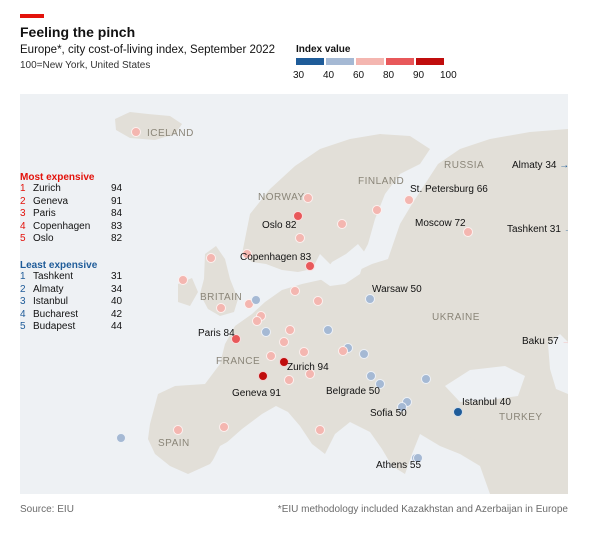 The image size is (600, 534). What do you see at coordinates (397, 289) in the screenshot?
I see `city-label: Warsaw 50` at bounding box center [397, 289].